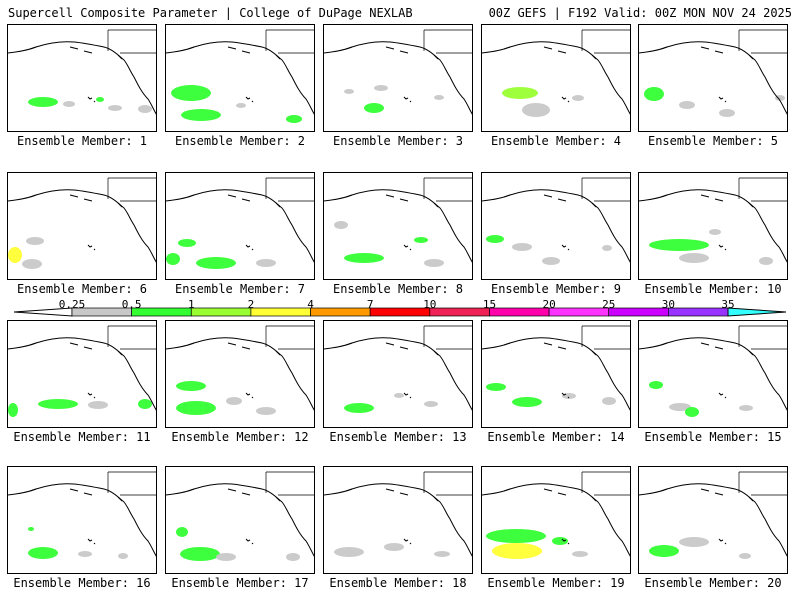 The height and width of the screenshot is (600, 800). I want to click on legend-tick-label: 0.25, so click(72, 304).